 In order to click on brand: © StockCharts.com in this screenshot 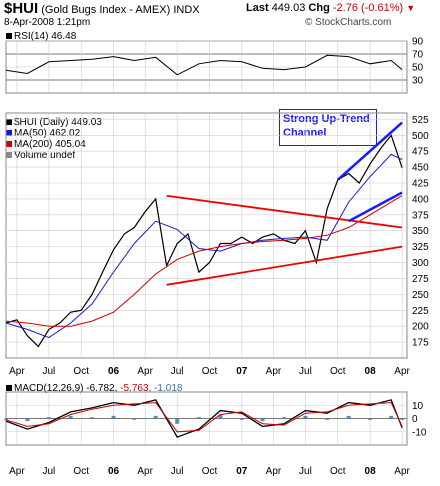, I will do `click(348, 22)`.